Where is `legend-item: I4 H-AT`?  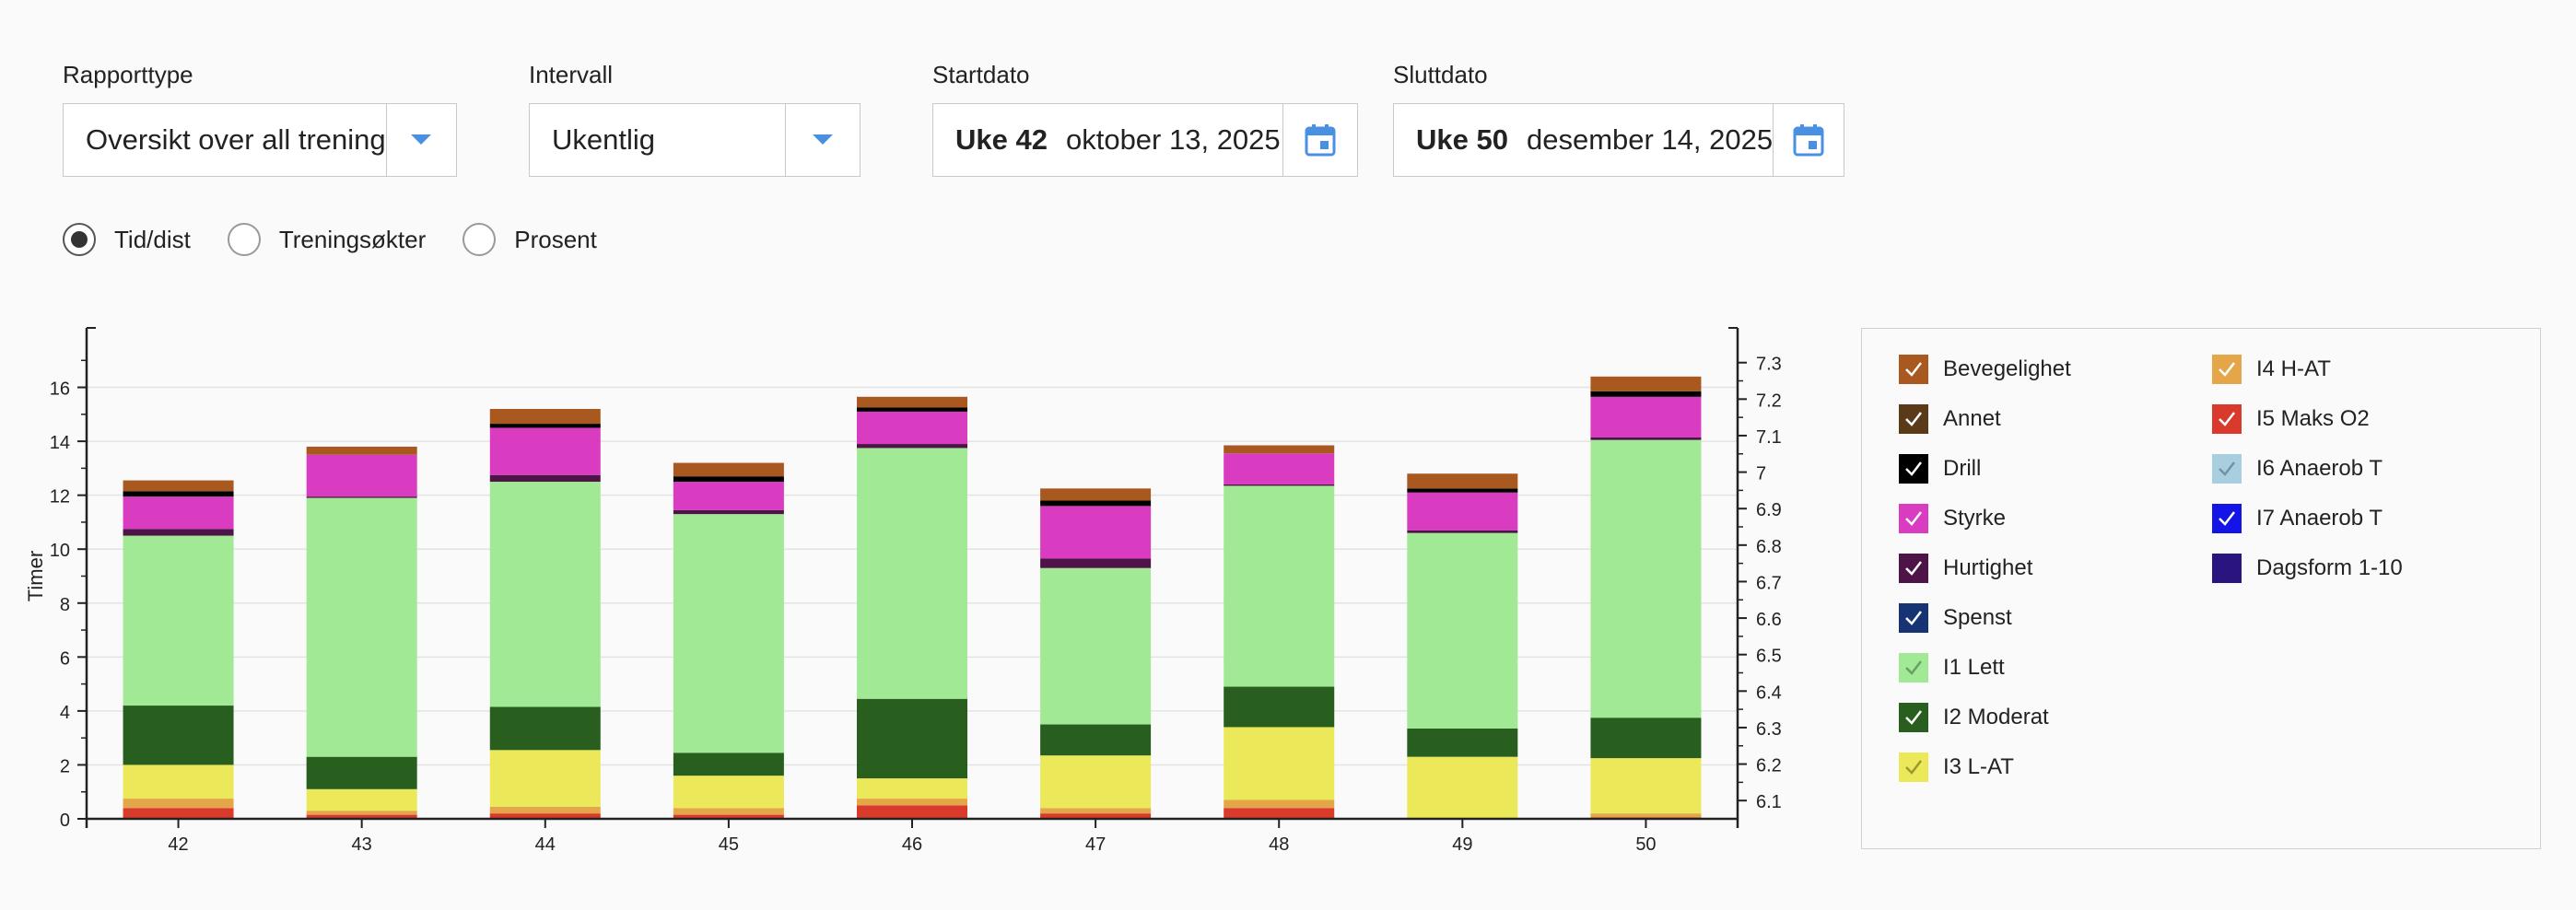
legend-item: I4 H-AT is located at coordinates (2271, 369).